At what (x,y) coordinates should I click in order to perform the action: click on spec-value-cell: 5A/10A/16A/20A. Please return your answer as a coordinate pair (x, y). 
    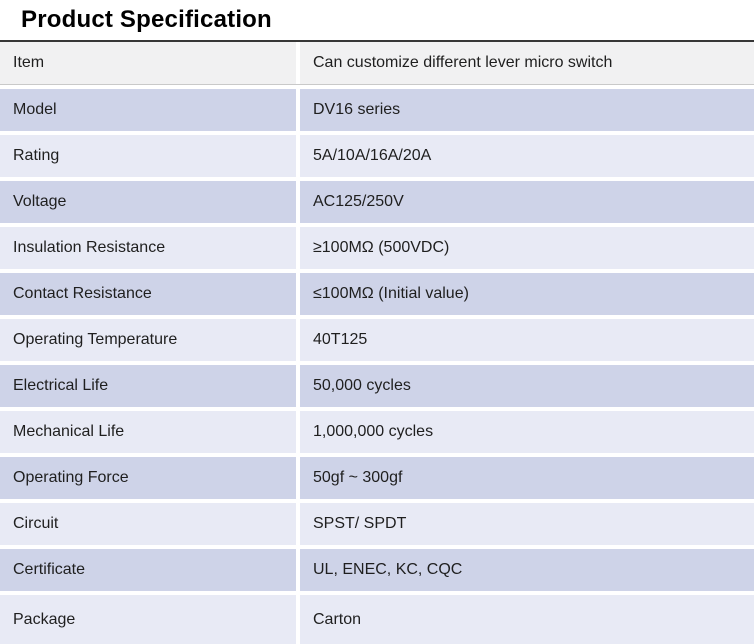
    Looking at the image, I should click on (527, 156).